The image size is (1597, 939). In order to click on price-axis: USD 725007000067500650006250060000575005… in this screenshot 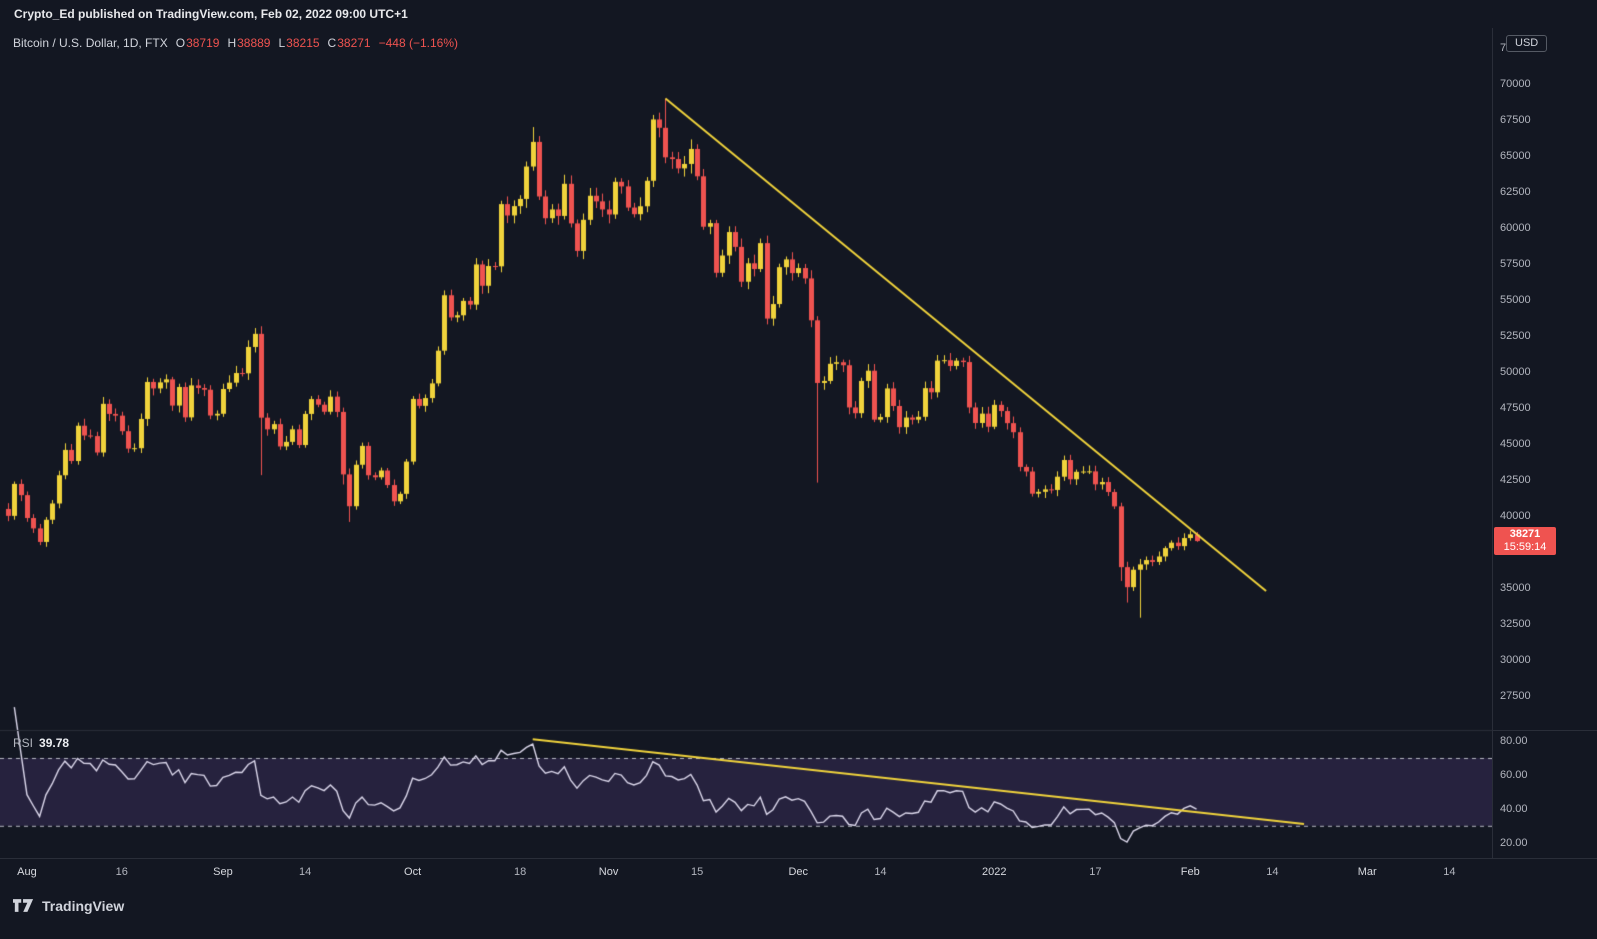, I will do `click(1544, 443)`.